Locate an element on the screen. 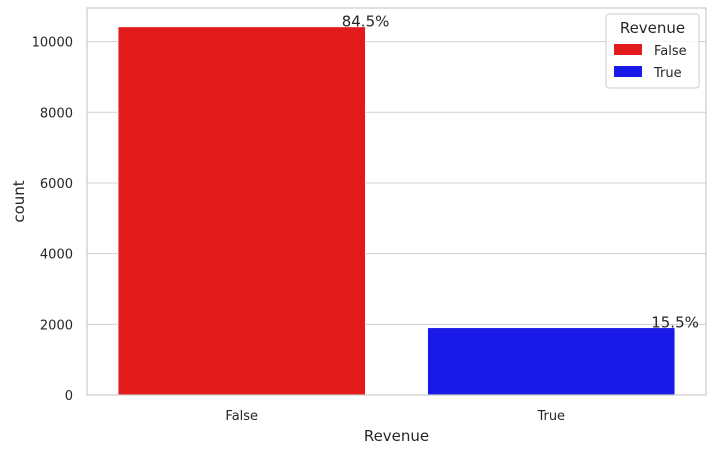 The width and height of the screenshot is (716, 452). legend-title: Revenue is located at coordinates (652, 28).